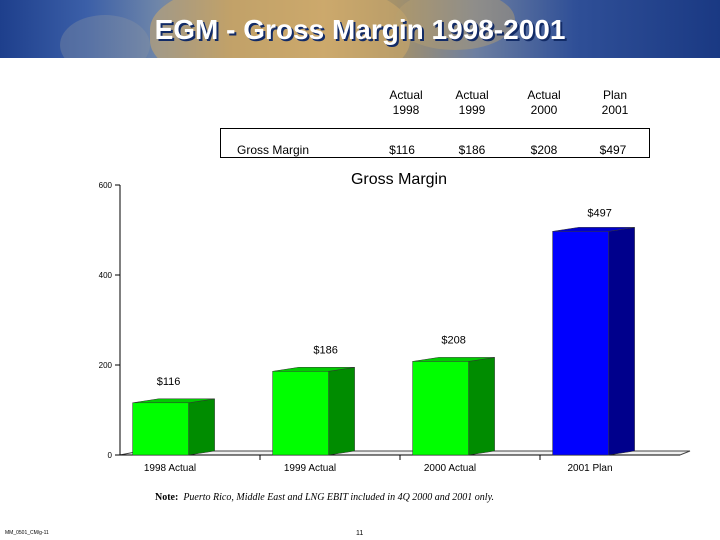 Image resolution: width=720 pixels, height=540 pixels. What do you see at coordinates (450, 468) in the screenshot?
I see `x-tick-label: 2000 Actual` at bounding box center [450, 468].